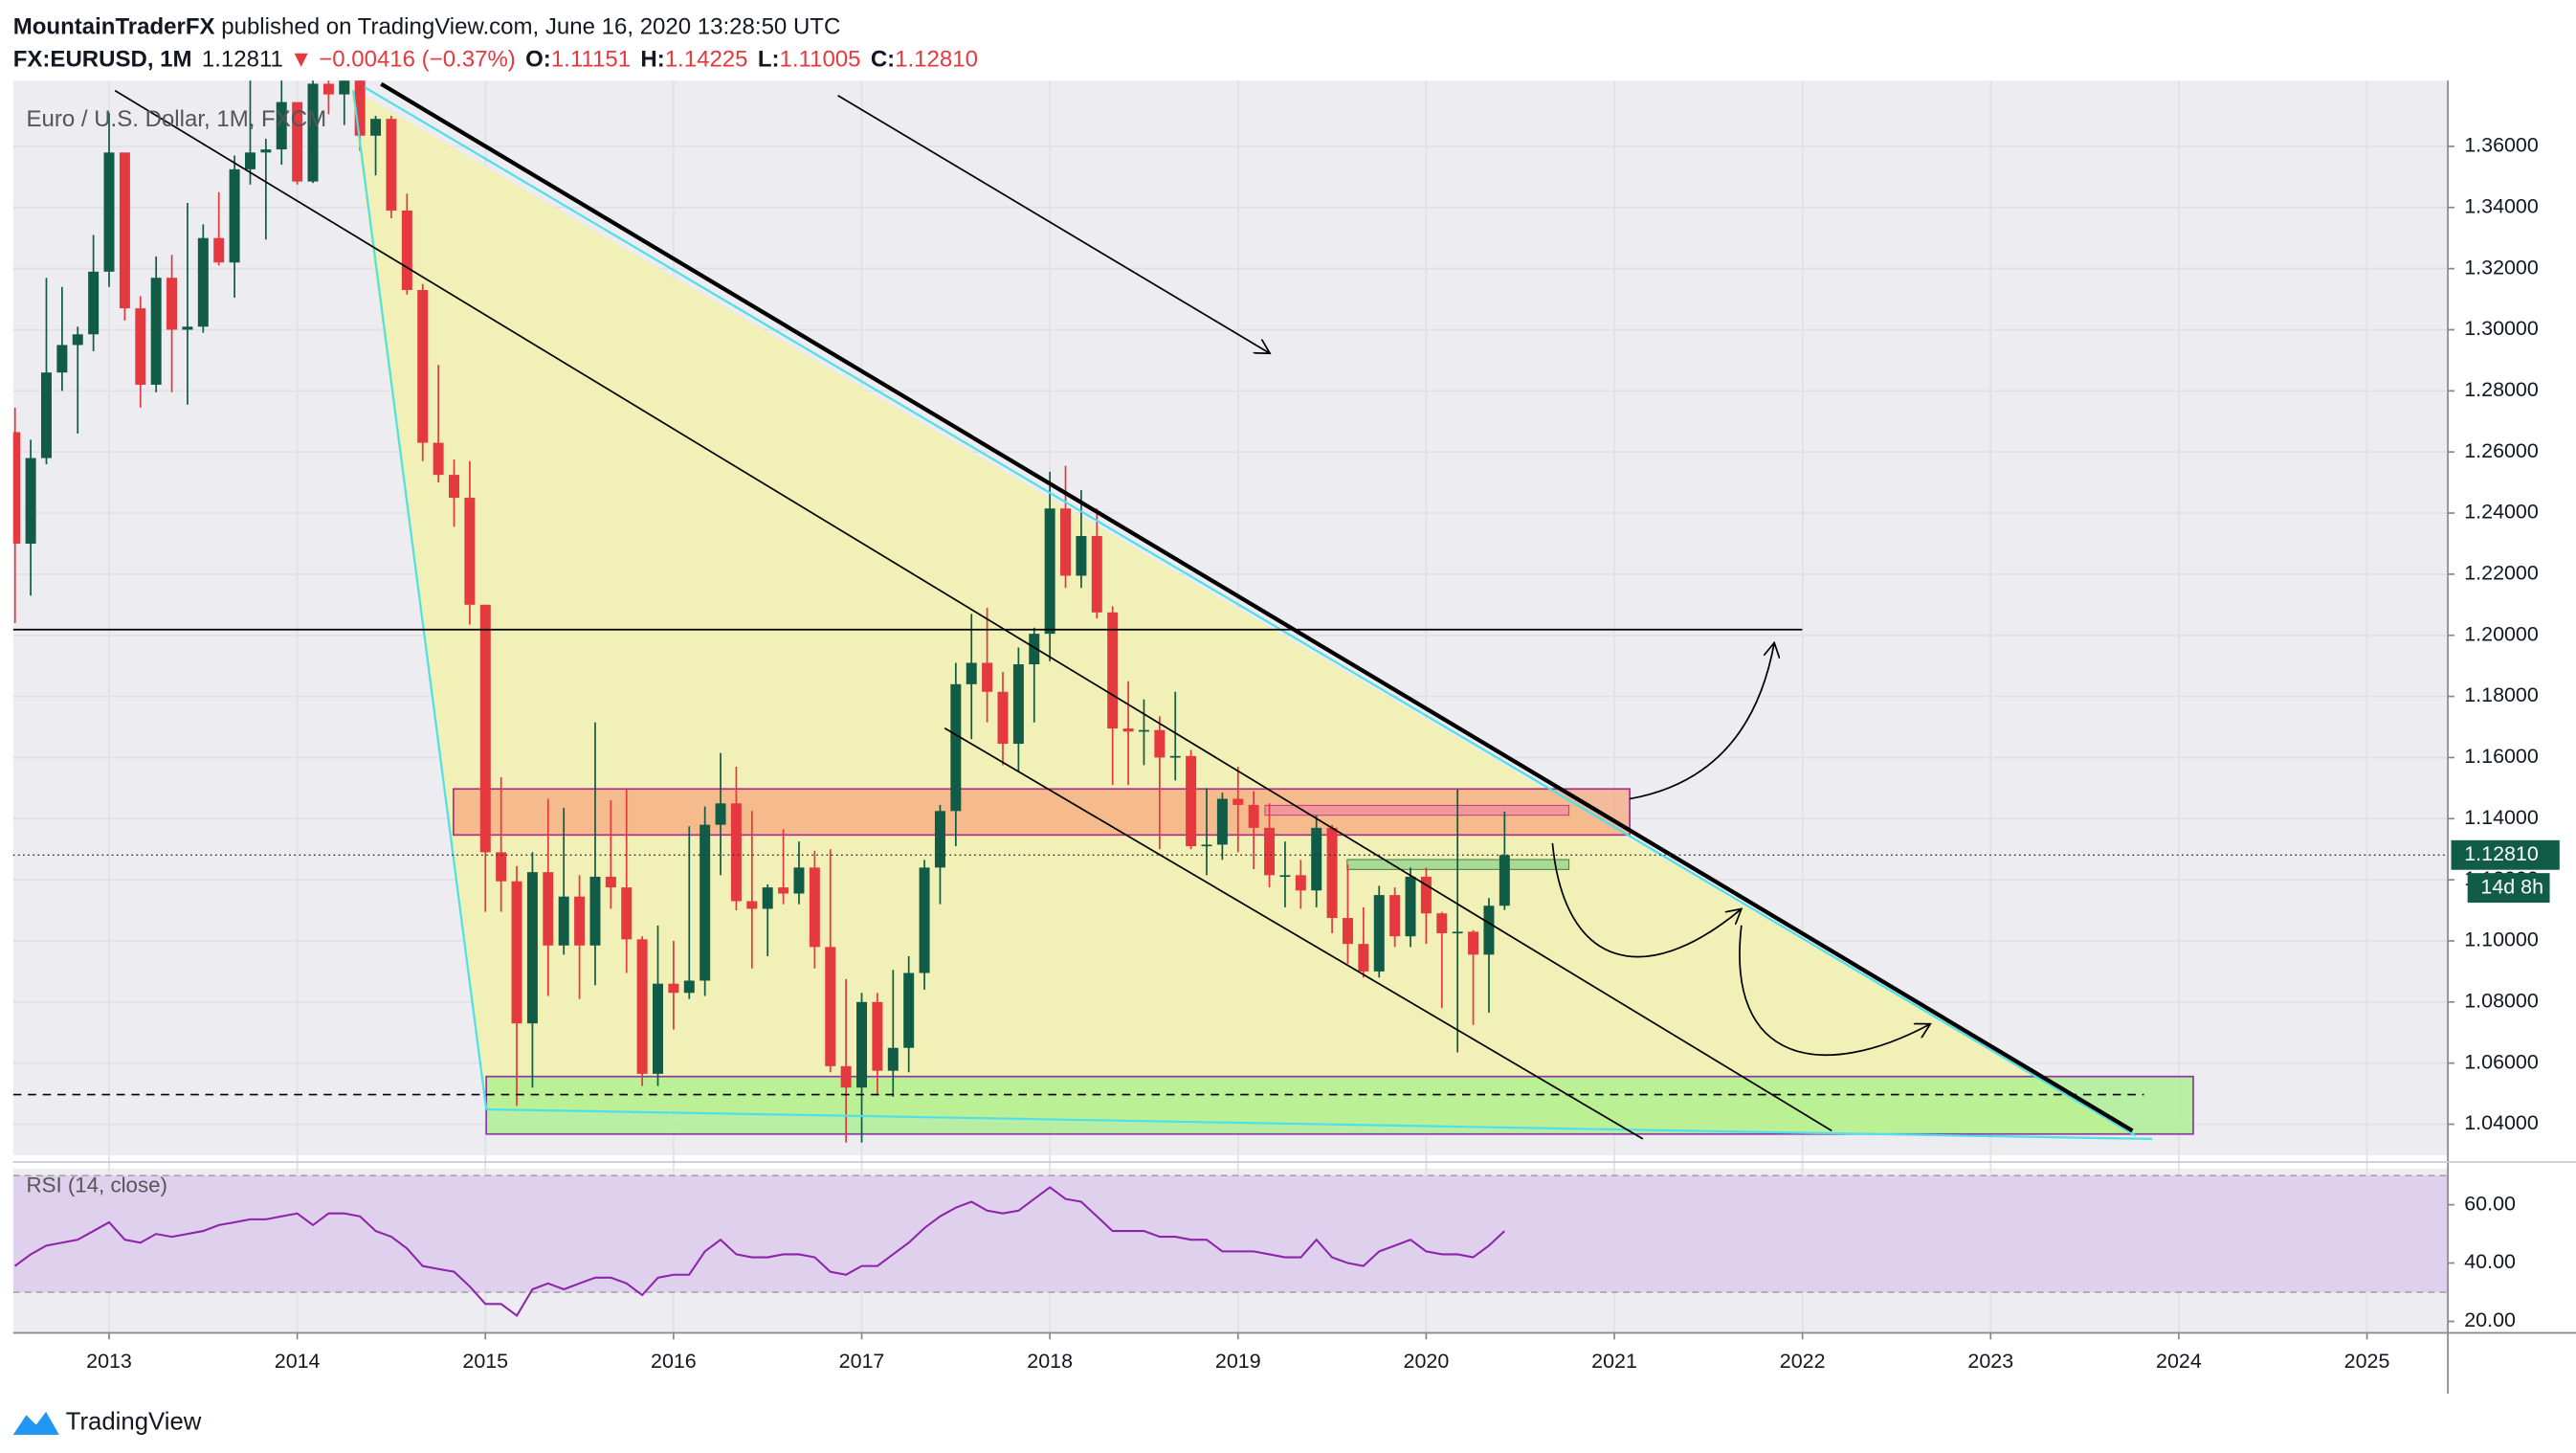  I want to click on countdown-tag, so click(2508, 888).